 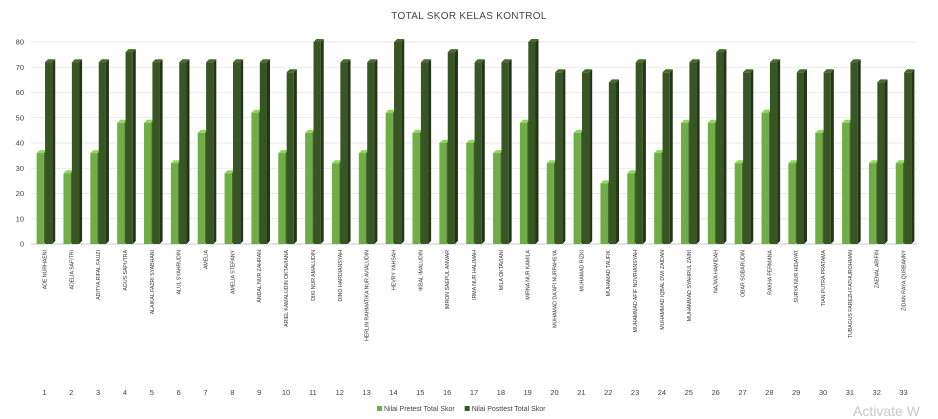 What do you see at coordinates (796, 392) in the screenshot?
I see `category-number: 29` at bounding box center [796, 392].